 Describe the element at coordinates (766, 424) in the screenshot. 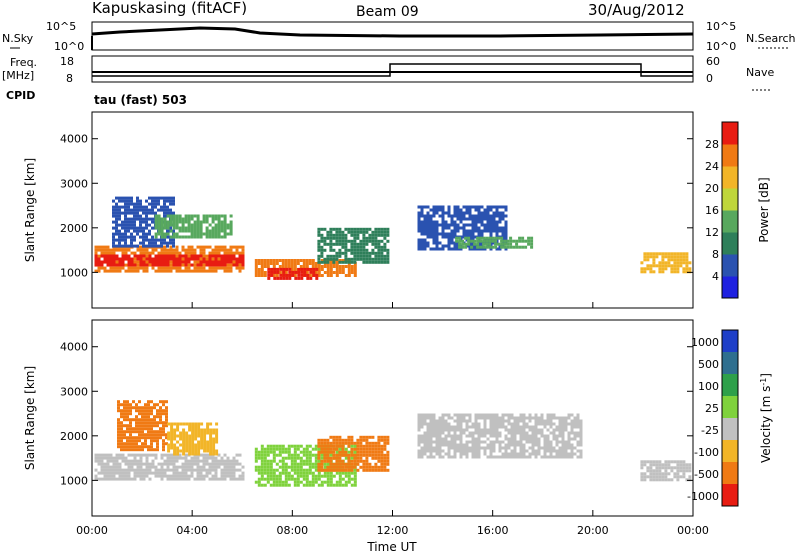

I see `velocity-colorbar-label-main: Velocity [m s` at that location.